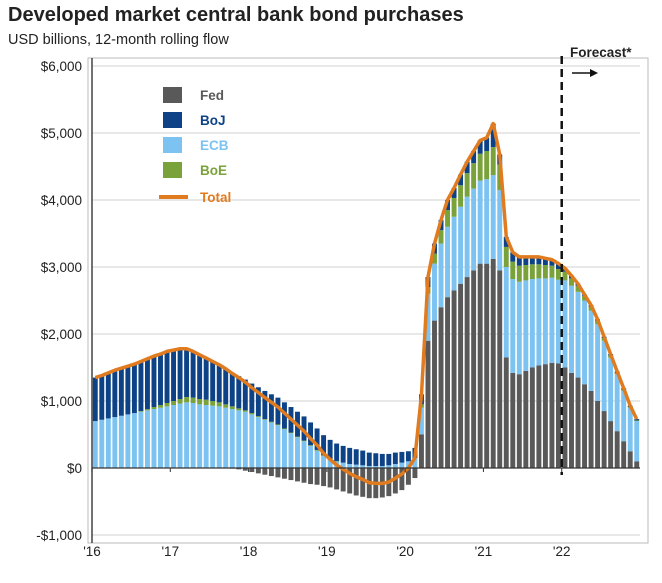  Describe the element at coordinates (61, 401) in the screenshot. I see `y-tick-label: $1,000` at that location.